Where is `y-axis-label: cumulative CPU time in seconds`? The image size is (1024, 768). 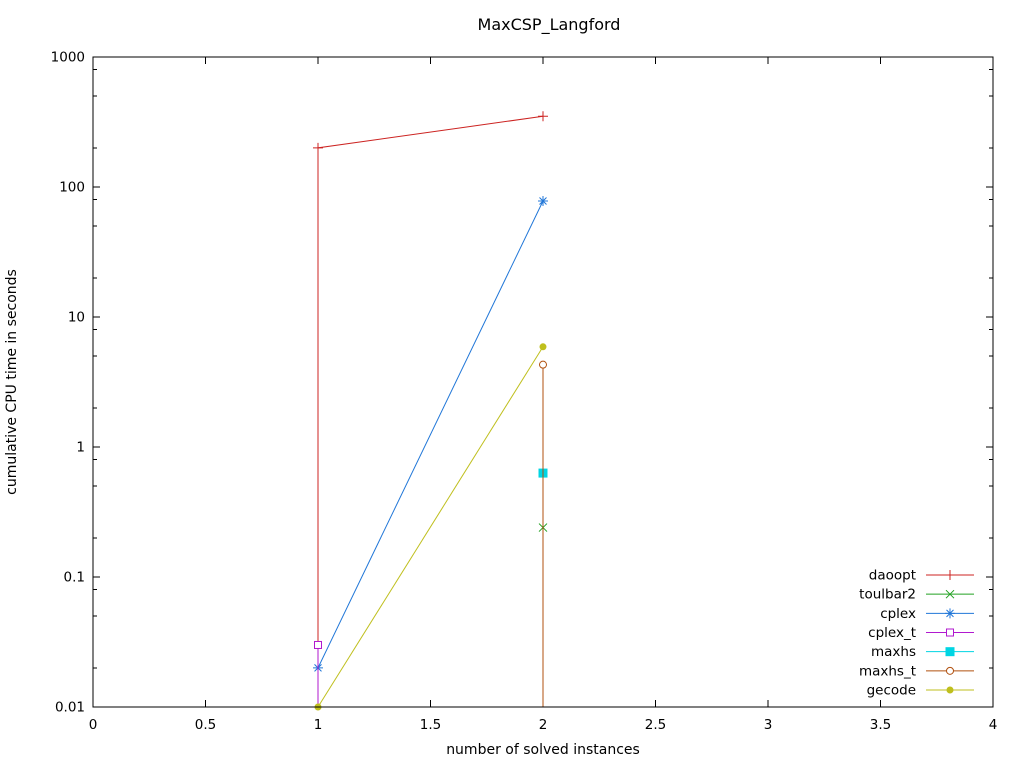
y-axis-label: cumulative CPU time in seconds is located at coordinates (12, 382).